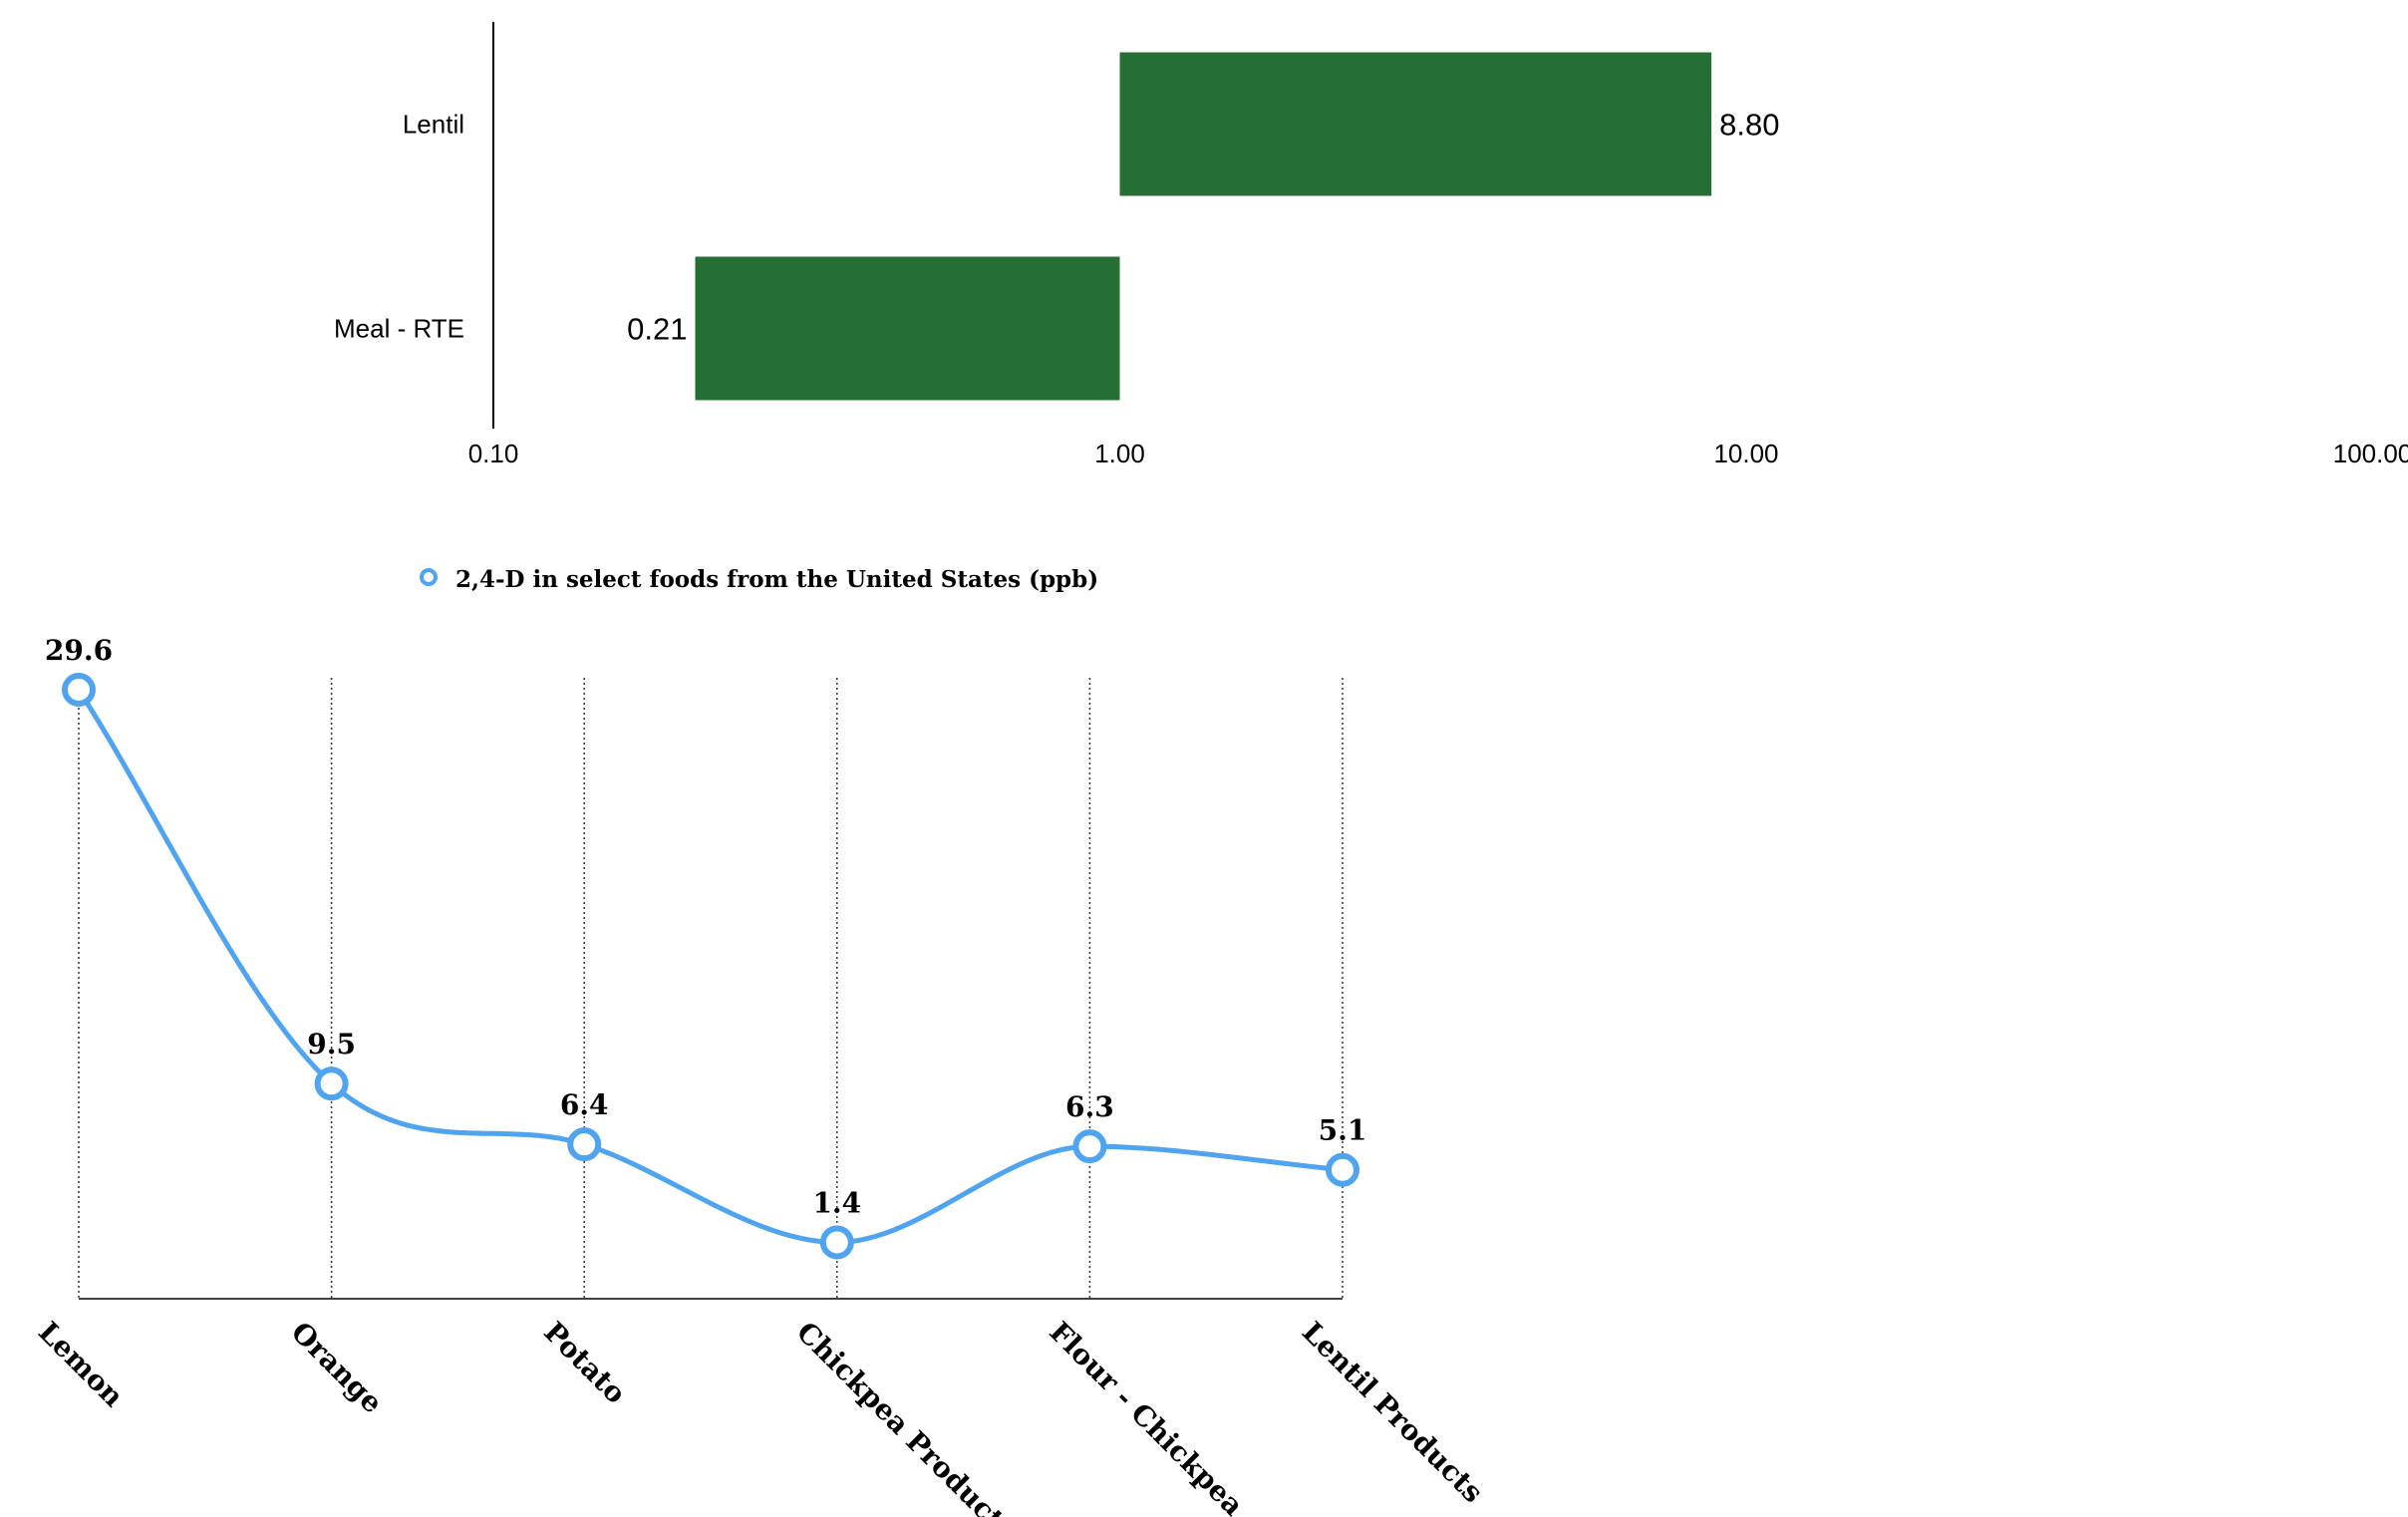 The image size is (2408, 1517). Describe the element at coordinates (1343, 1130) in the screenshot. I see `data-label: 5.1` at that location.